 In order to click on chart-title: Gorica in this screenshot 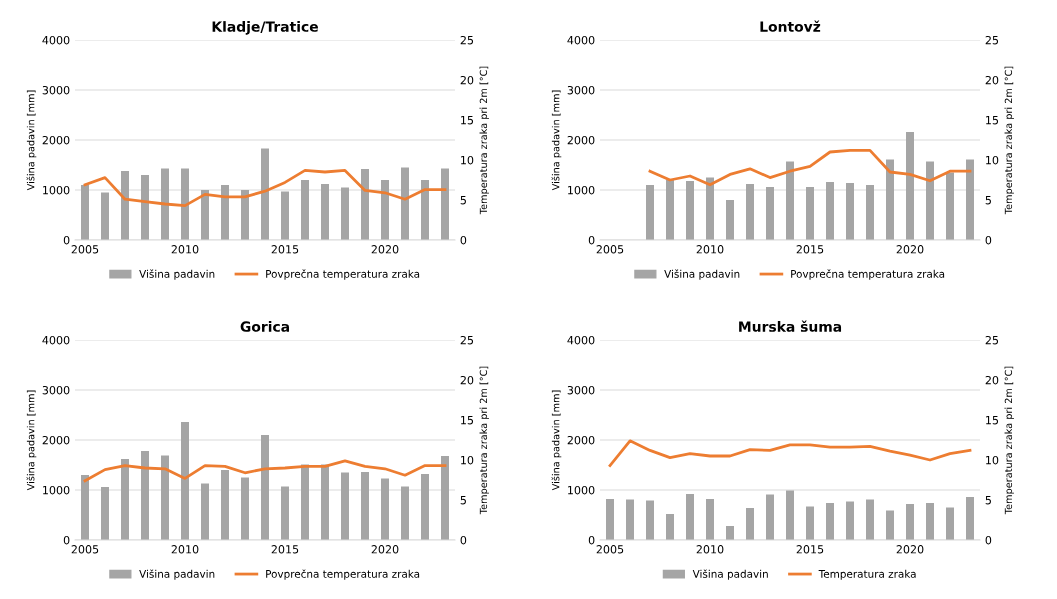, I will do `click(264, 326)`.